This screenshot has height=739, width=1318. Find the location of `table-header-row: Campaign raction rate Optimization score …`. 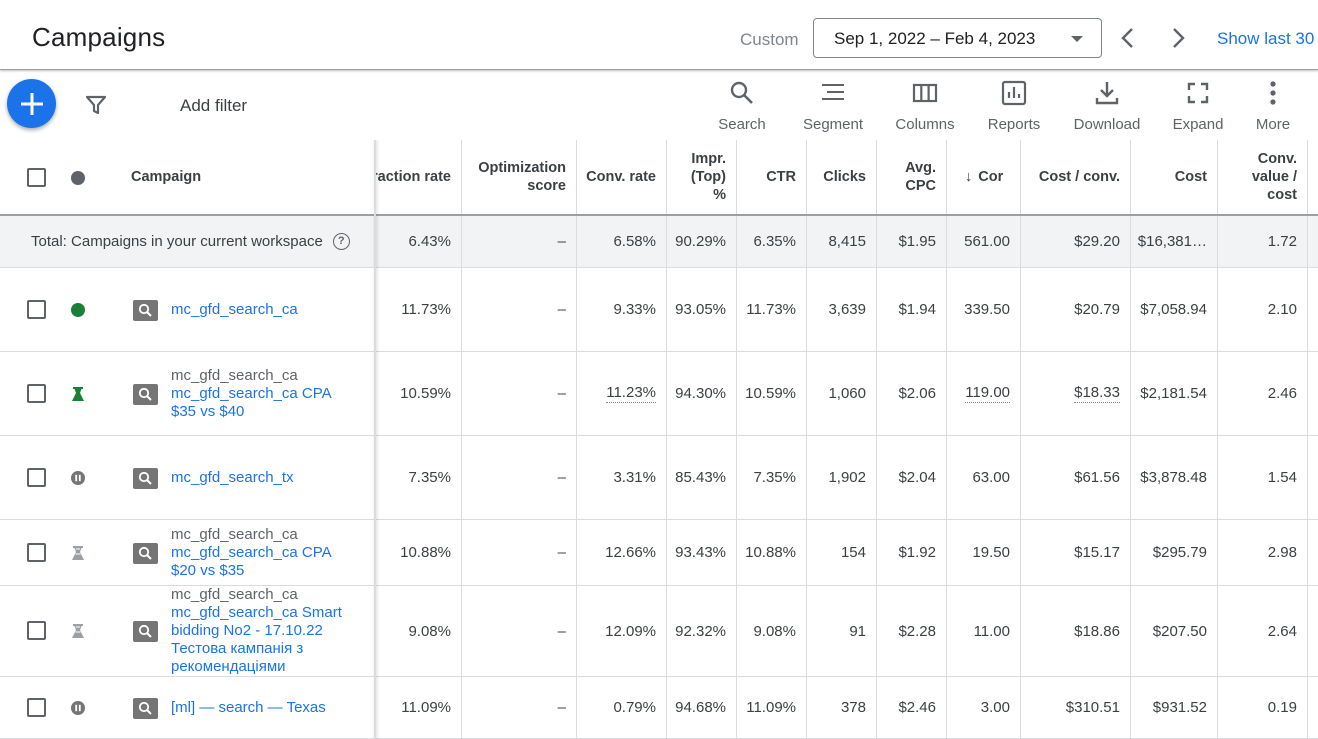

table-header-row: Campaign raction rate Optimization score … is located at coordinates (659, 178).